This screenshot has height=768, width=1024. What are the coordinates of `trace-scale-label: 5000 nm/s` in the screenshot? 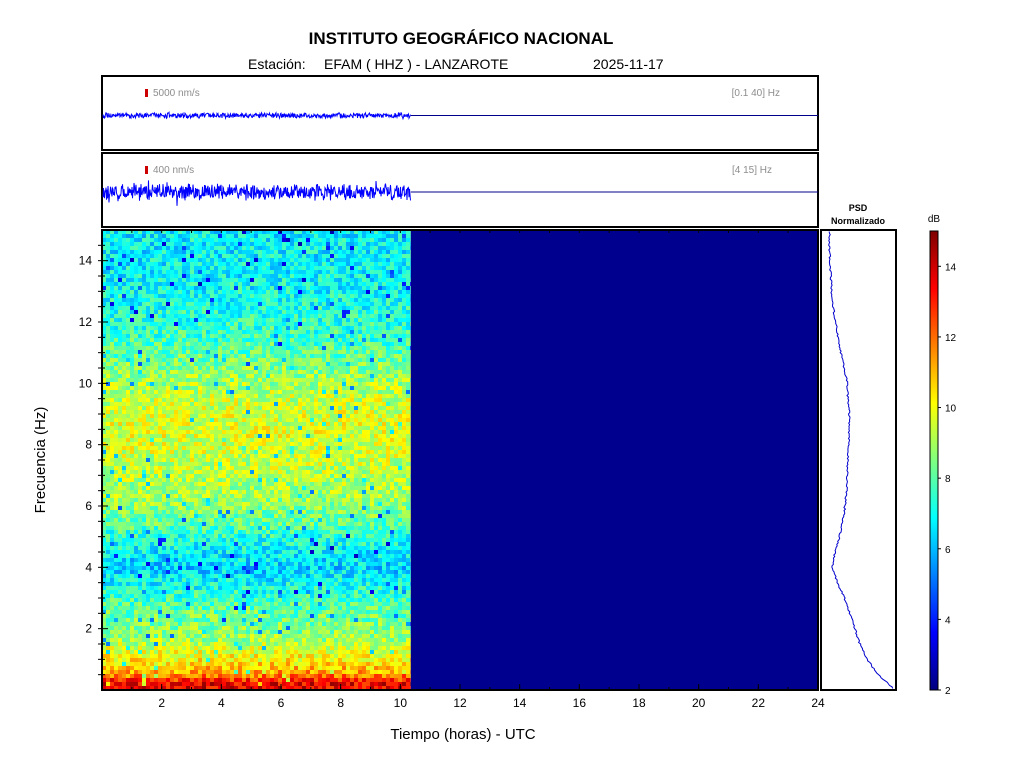 It's located at (176, 93).